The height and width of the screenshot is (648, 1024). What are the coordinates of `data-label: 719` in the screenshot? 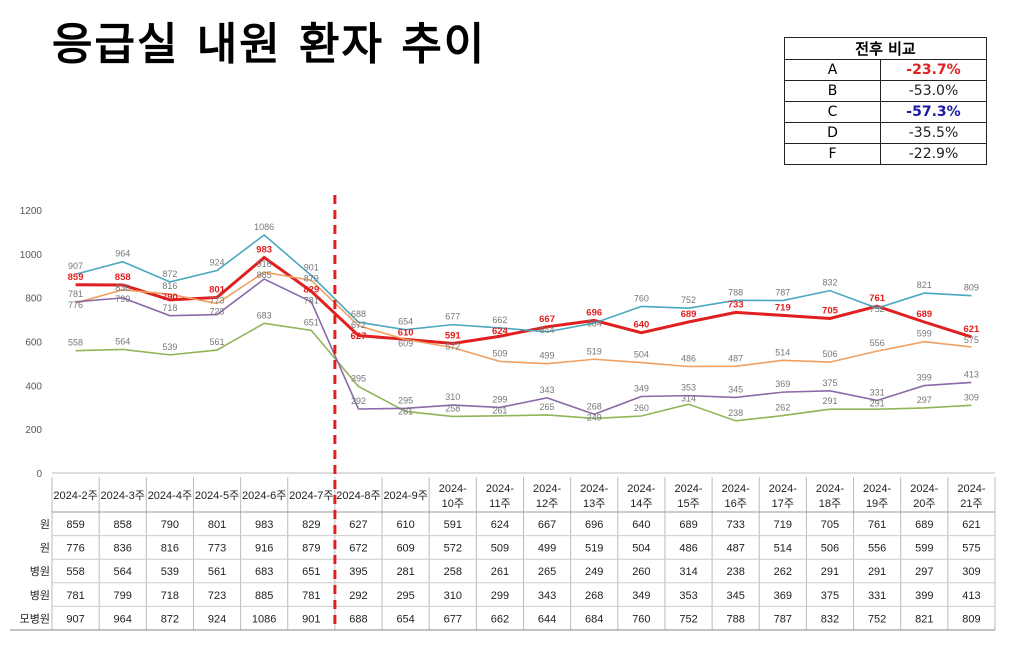 It's located at (783, 307).